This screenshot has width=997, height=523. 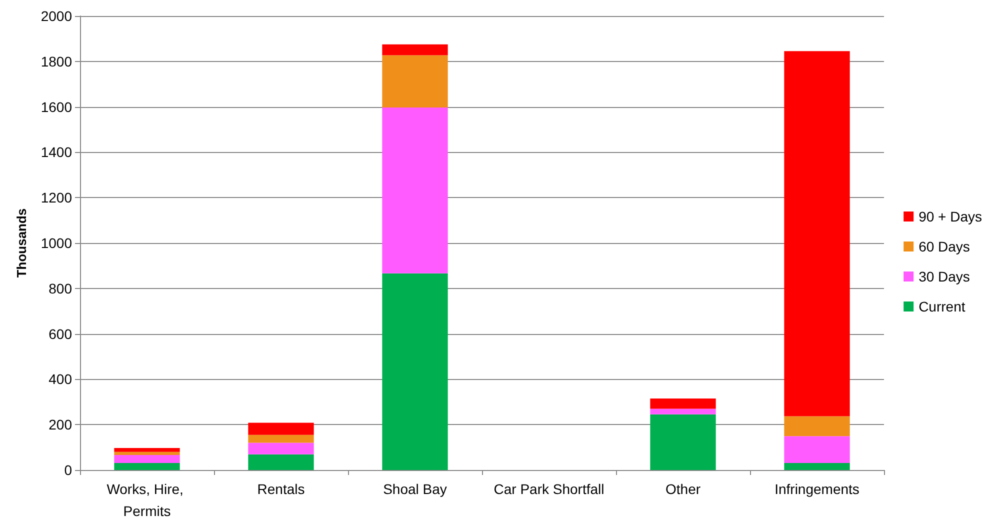 I want to click on y-tick-label: 400, so click(x=60, y=379).